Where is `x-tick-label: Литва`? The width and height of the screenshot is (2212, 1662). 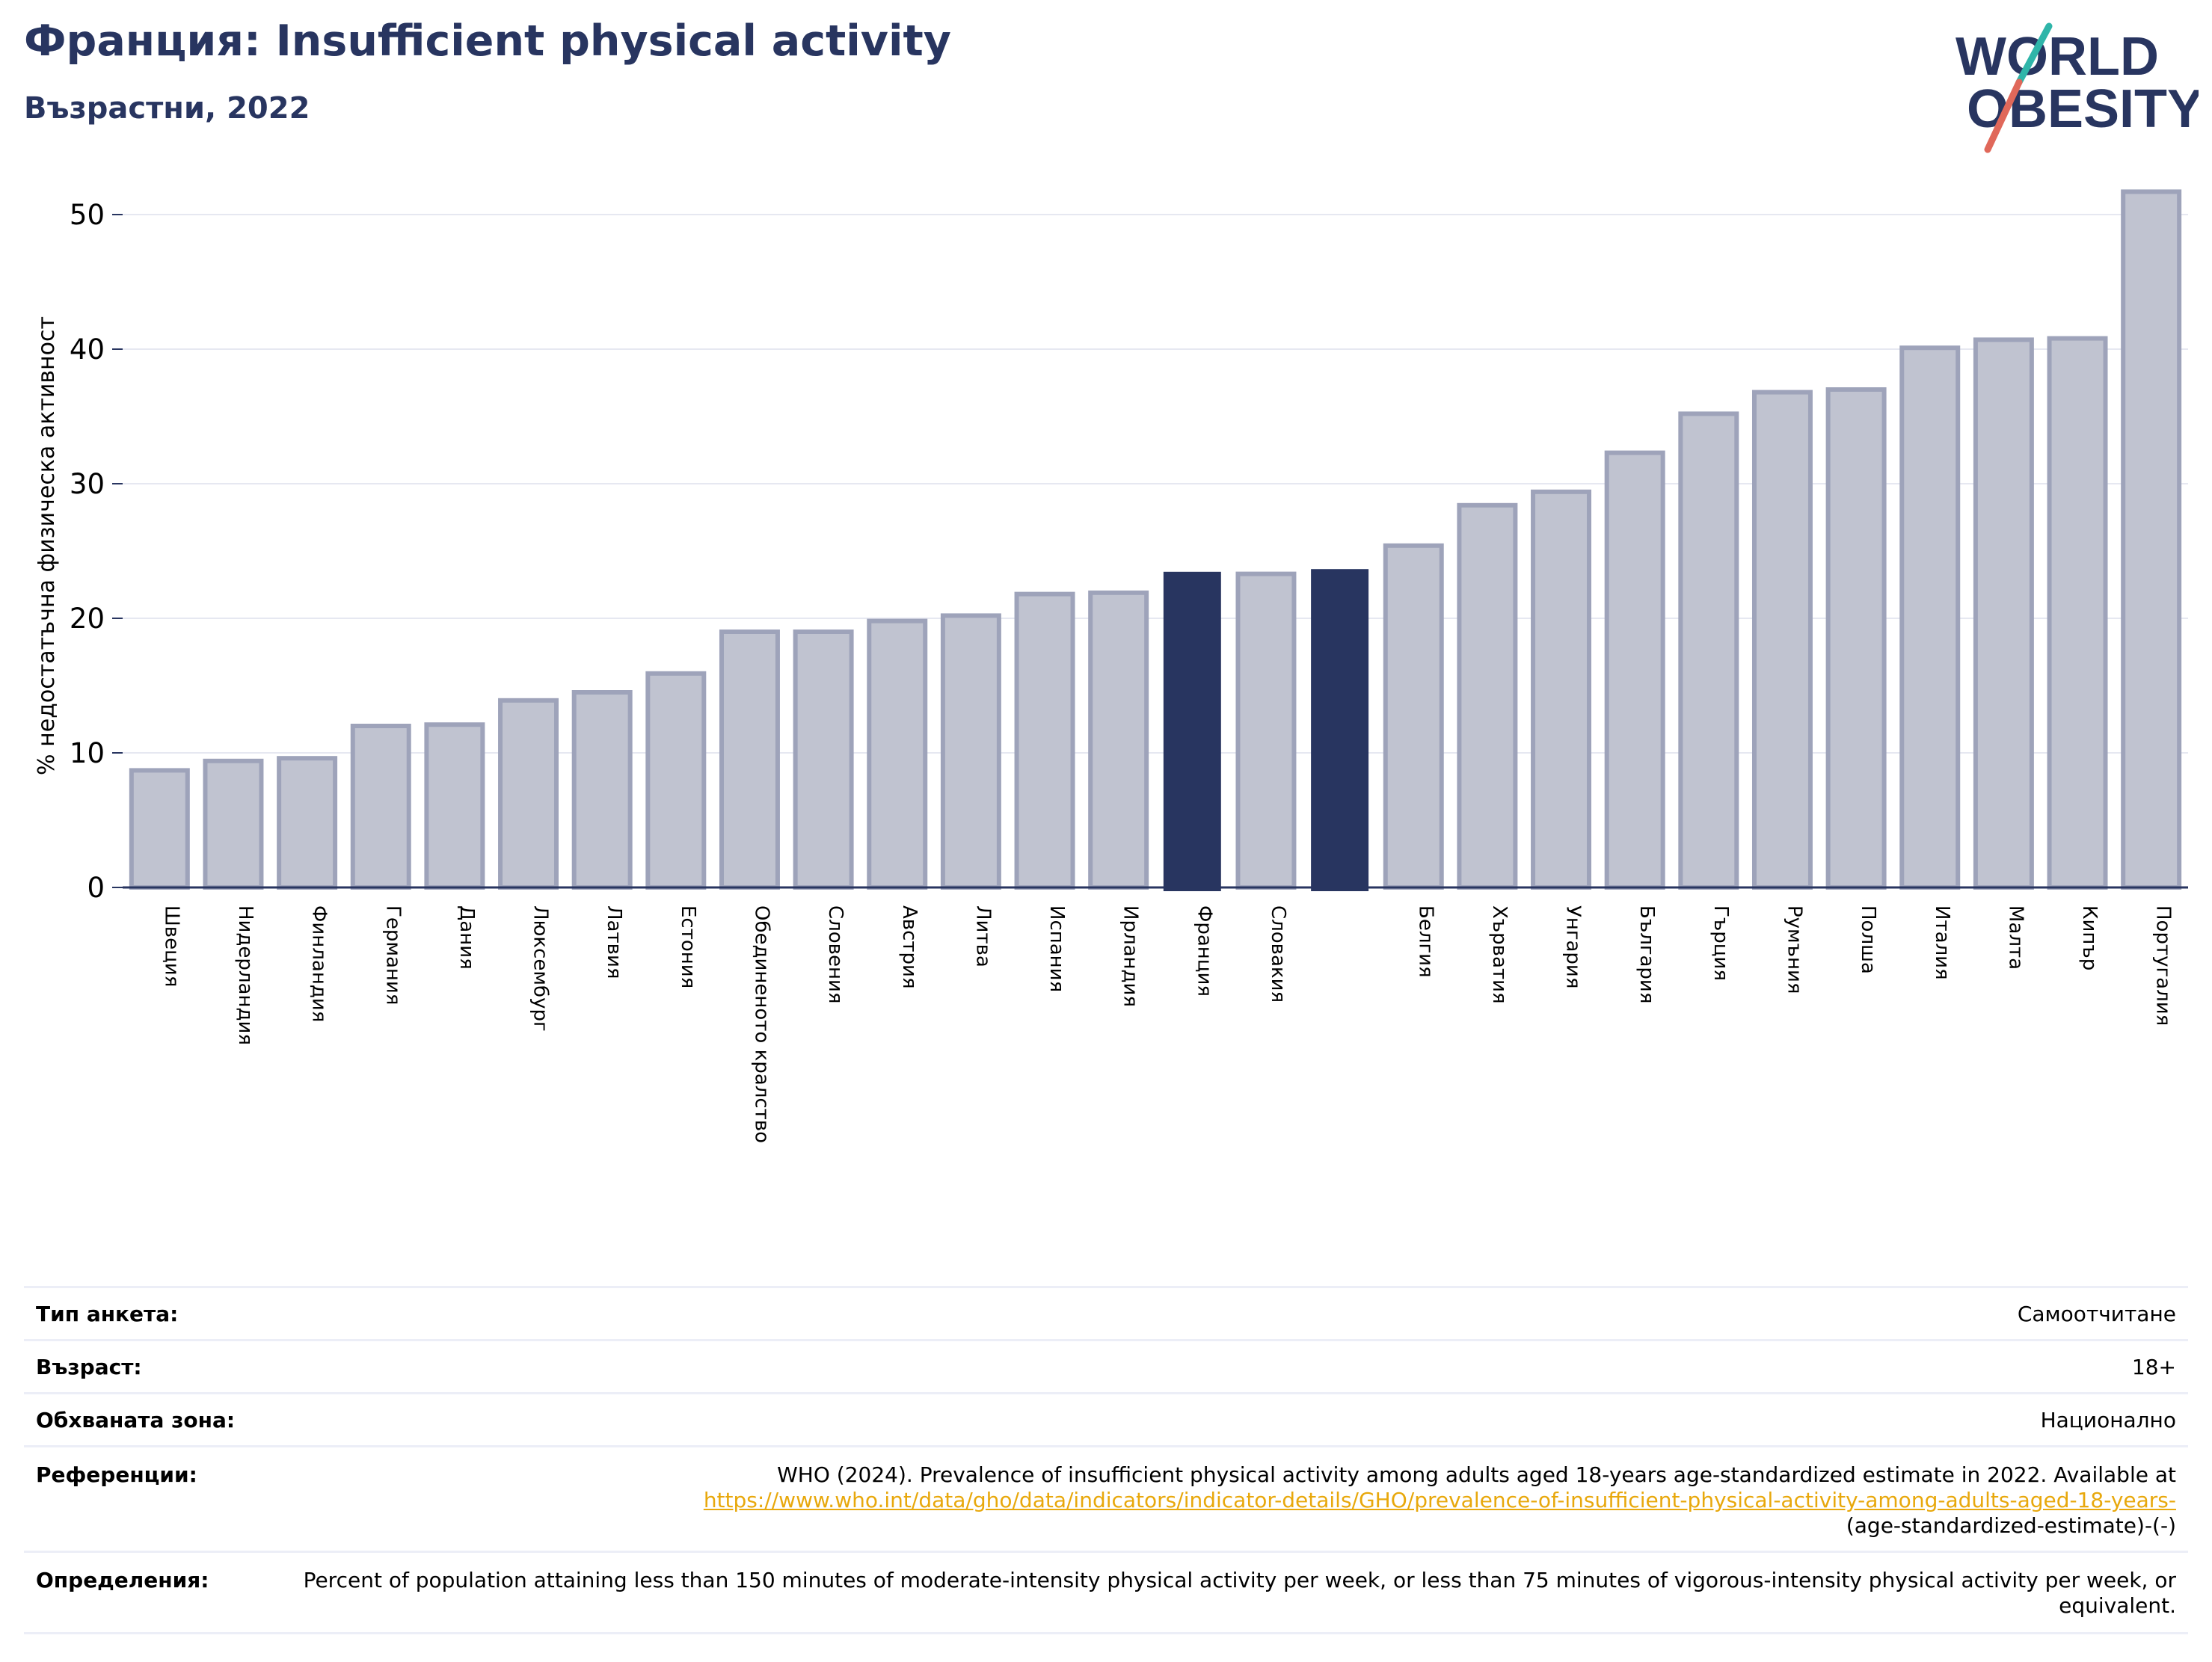
x-tick-label: Литва is located at coordinates (982, 936).